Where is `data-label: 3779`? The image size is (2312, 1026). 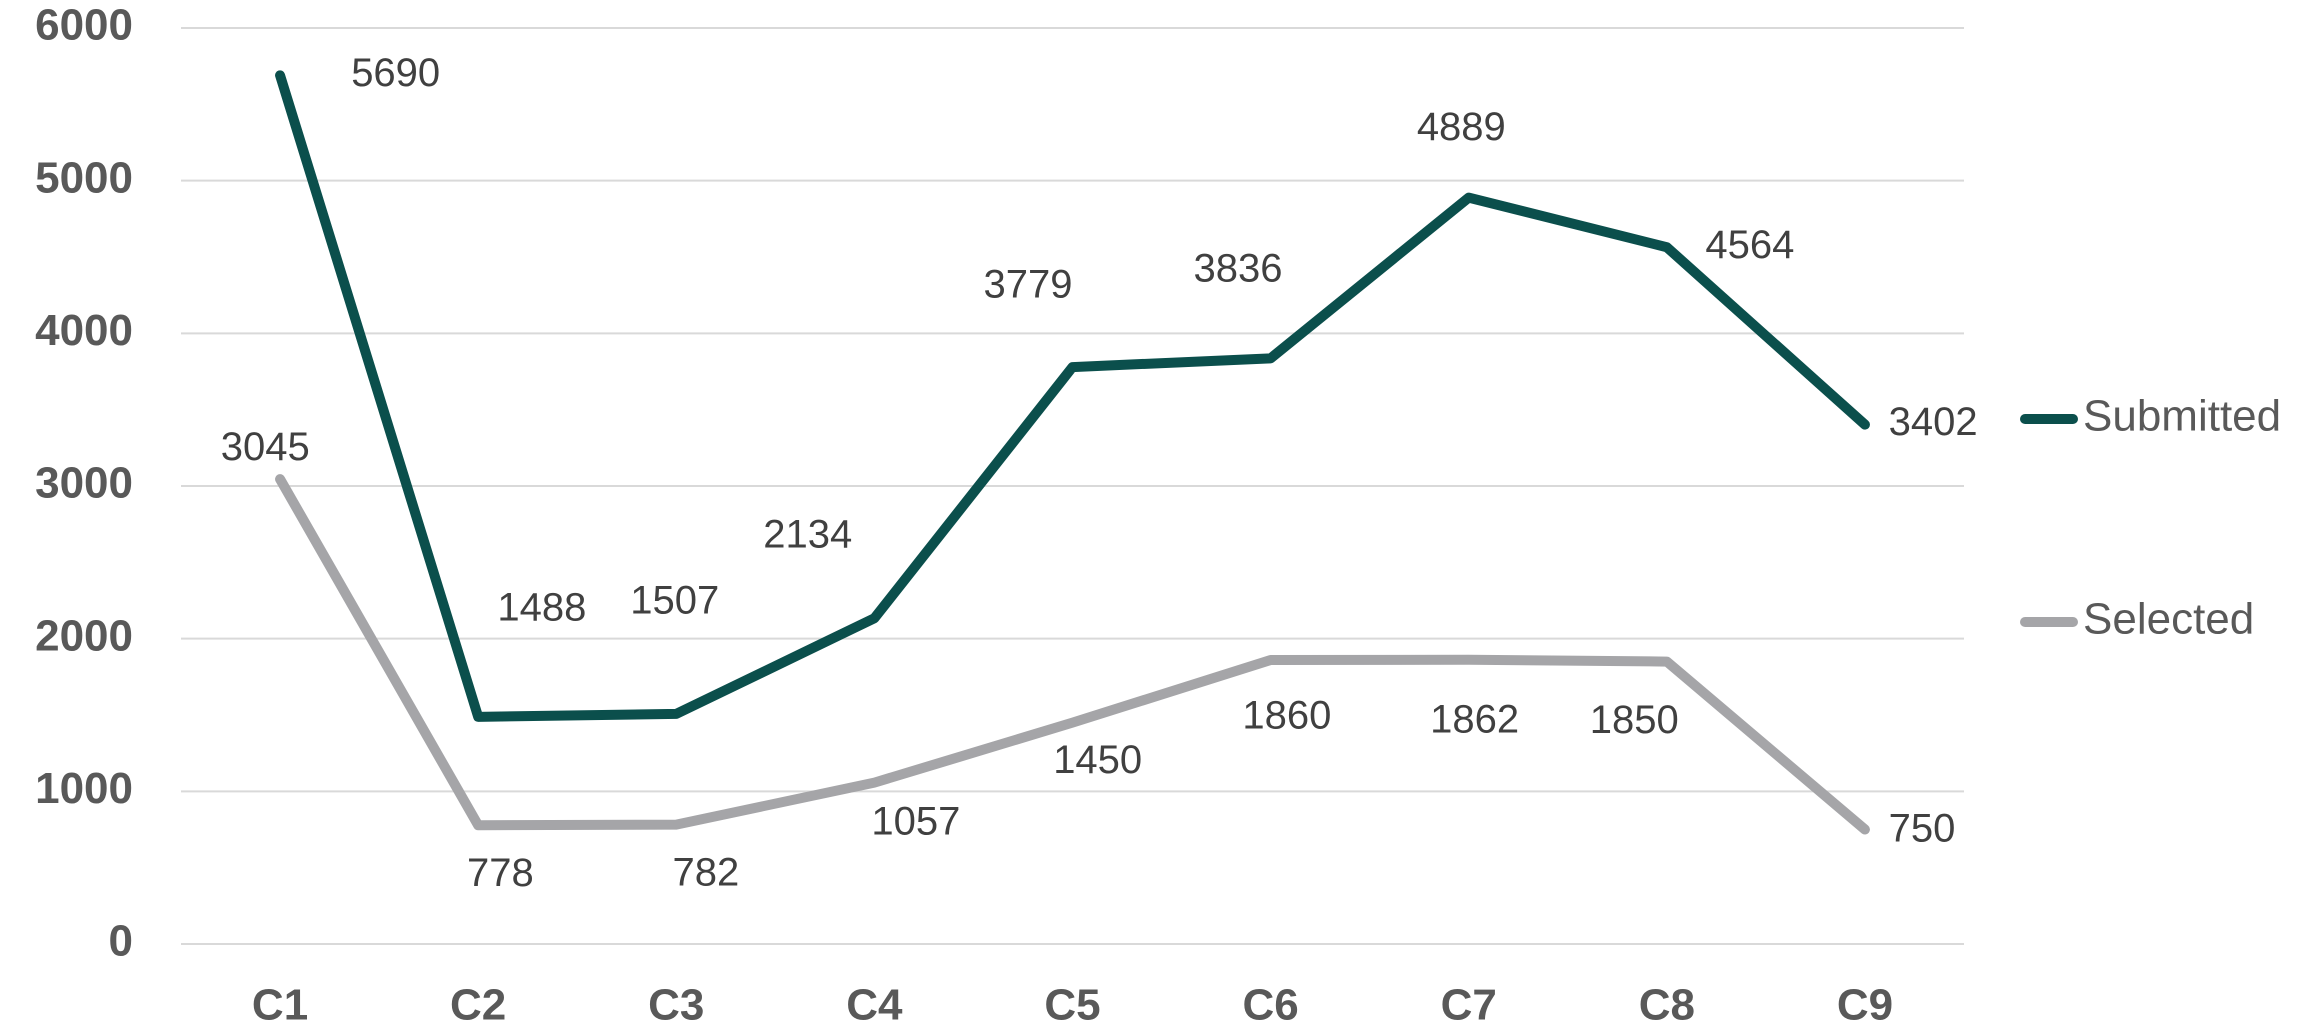 data-label: 3779 is located at coordinates (1028, 285).